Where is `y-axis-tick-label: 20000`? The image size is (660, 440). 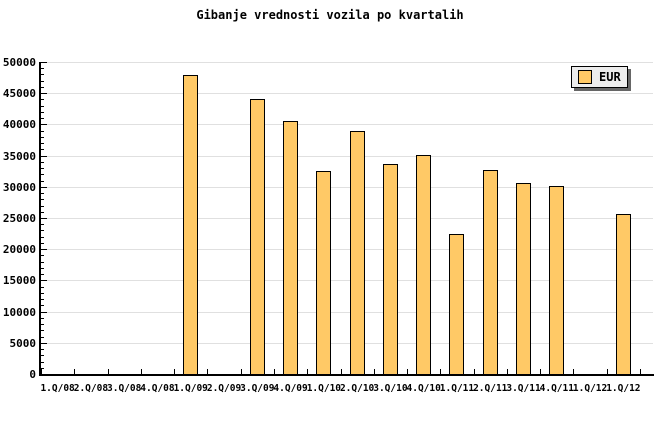 y-axis-tick-label: 20000 is located at coordinates (19, 250).